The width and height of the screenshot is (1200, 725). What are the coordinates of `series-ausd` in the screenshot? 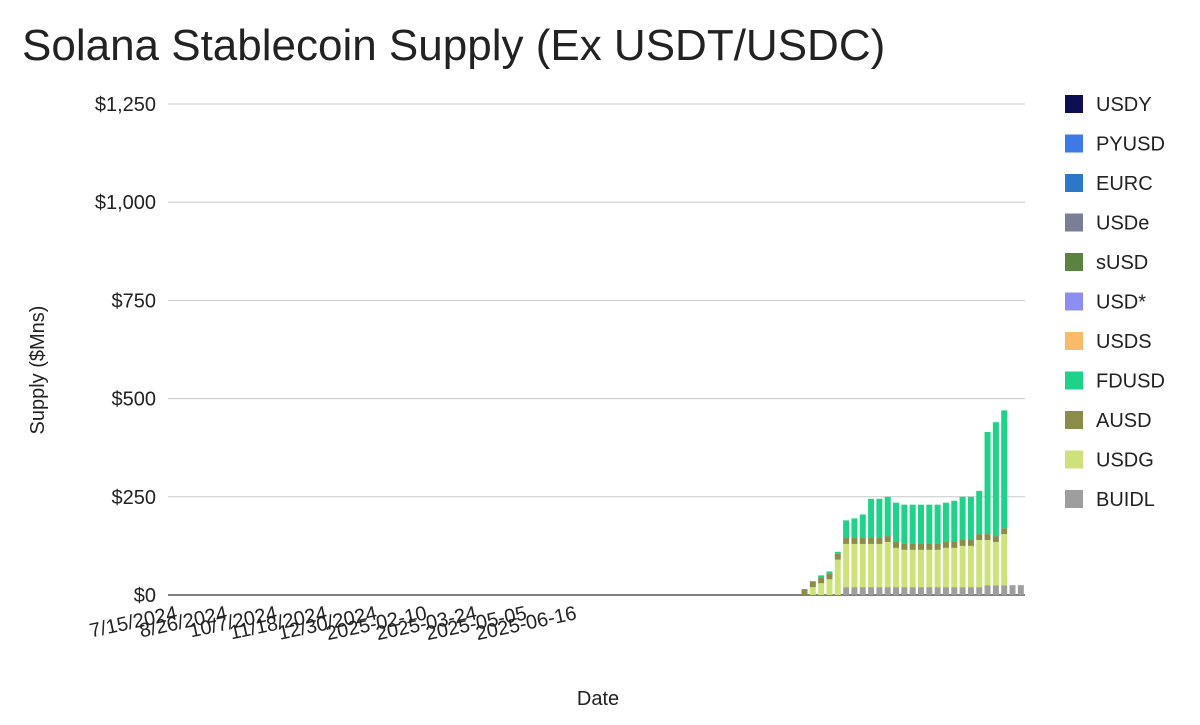 It's located at (904, 561).